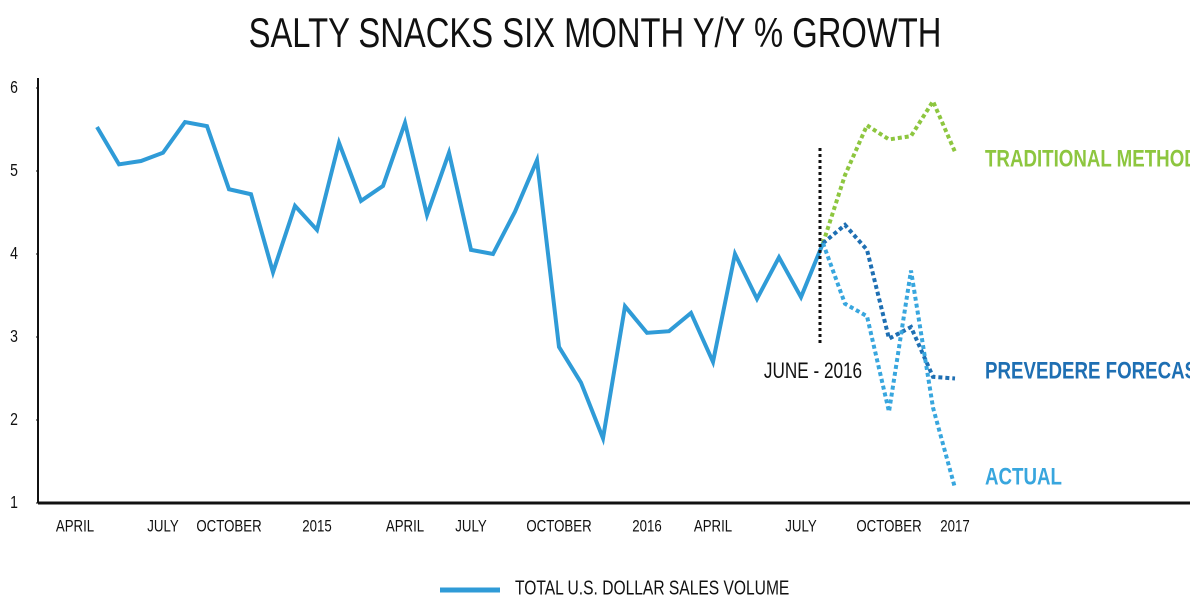  I want to click on y-tick-label: 5, so click(14, 170).